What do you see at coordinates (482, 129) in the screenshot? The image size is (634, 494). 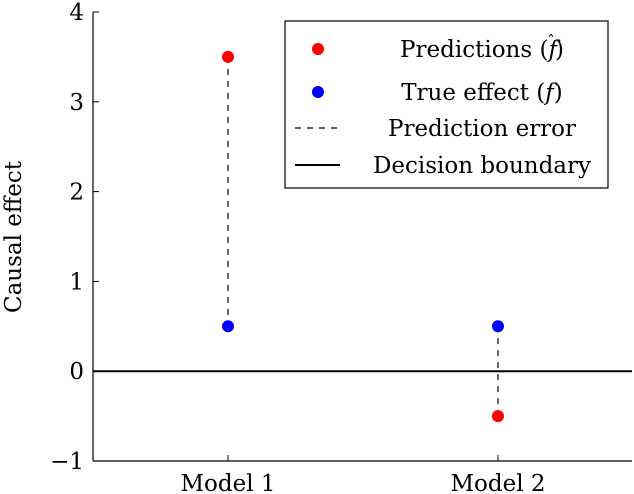 I see `legend-label-prediction-error: Prediction error` at bounding box center [482, 129].